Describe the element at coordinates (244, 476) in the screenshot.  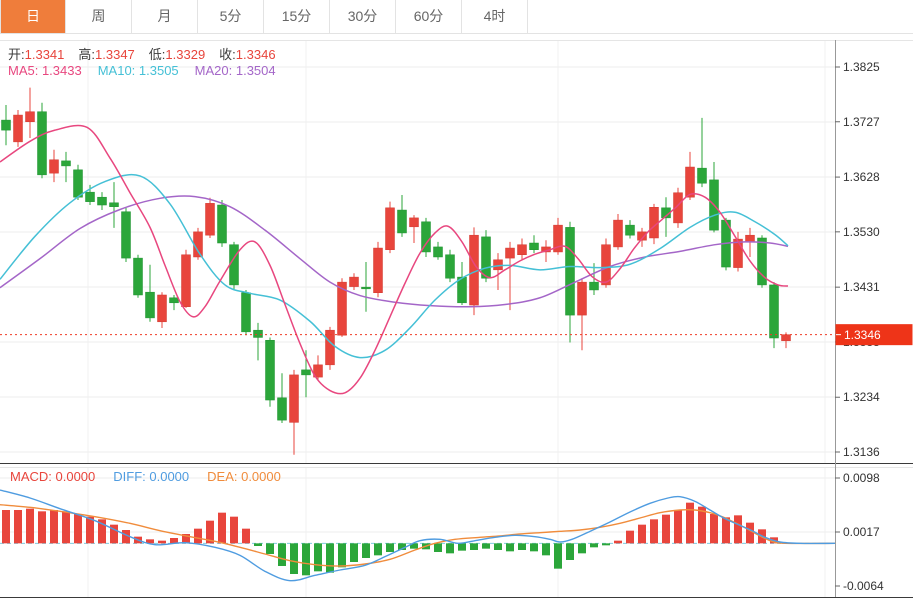
I see `macd-legend-item: DEA: 0.0000` at that location.